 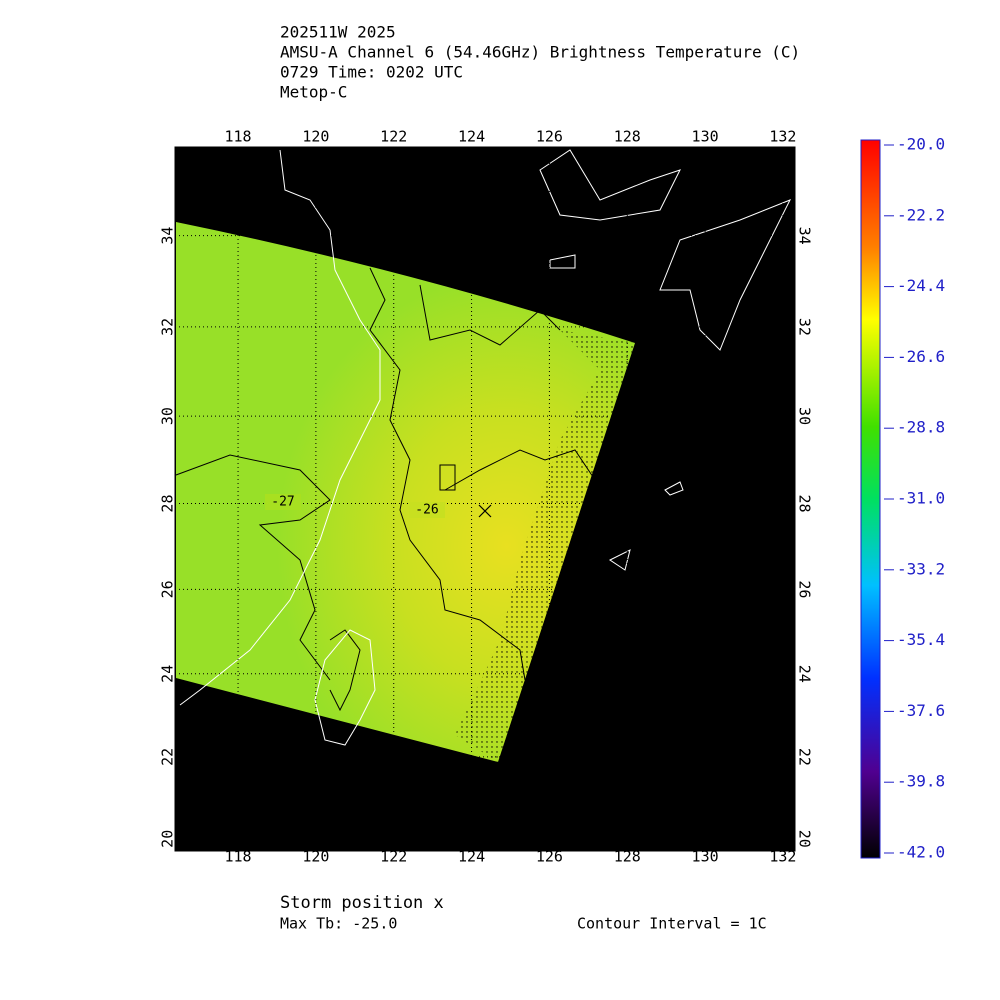 What do you see at coordinates (362, 903) in the screenshot?
I see `storm-label: Storm position x` at bounding box center [362, 903].